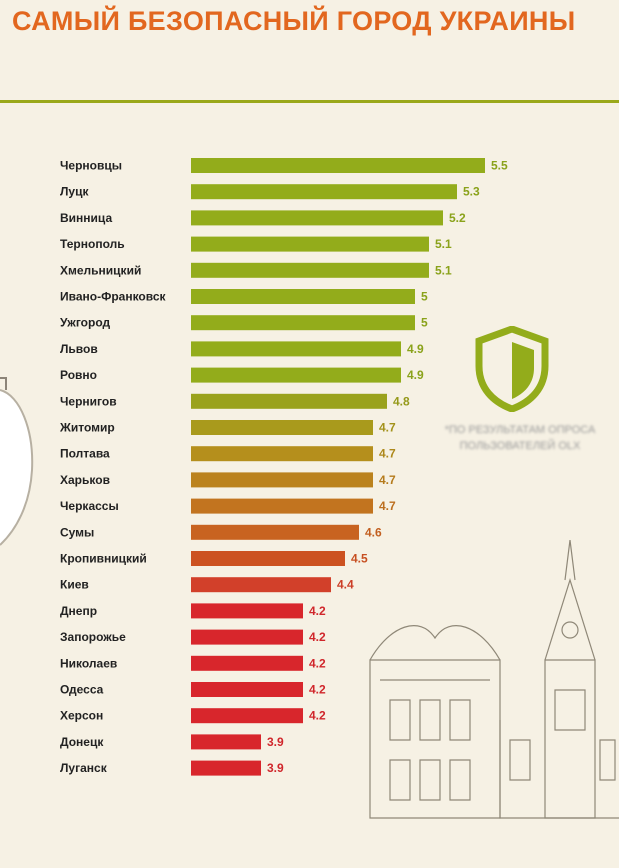 Image resolution: width=619 pixels, height=868 pixels. I want to click on category-label: Винница, so click(86, 218).